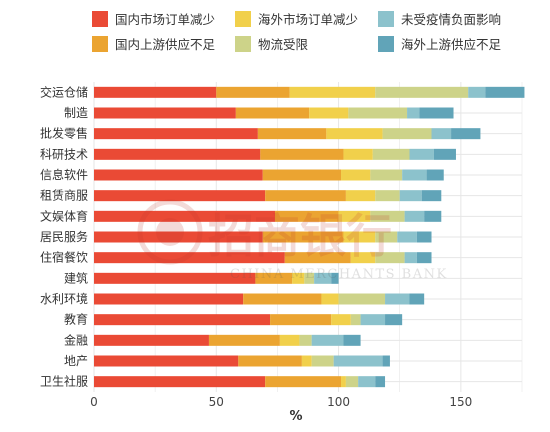 This screenshot has height=432, width=550. Describe the element at coordinates (94, 402) in the screenshot. I see `x-tick-label: 0` at that location.